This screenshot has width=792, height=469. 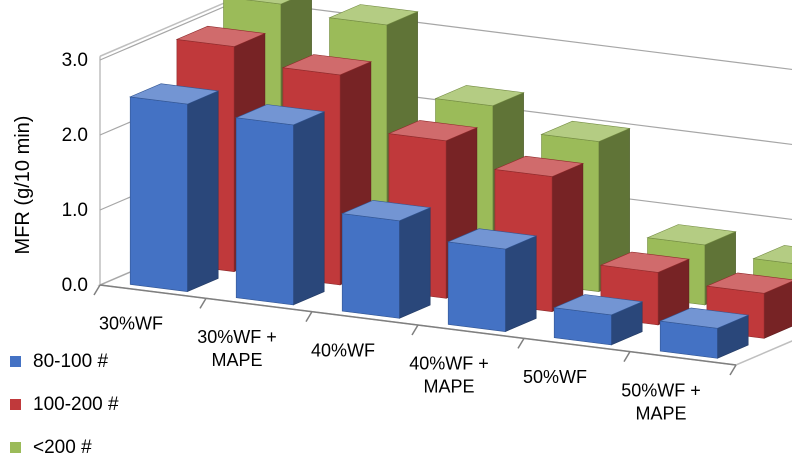 I want to click on legend-item: 100-200 #, so click(x=64, y=404).